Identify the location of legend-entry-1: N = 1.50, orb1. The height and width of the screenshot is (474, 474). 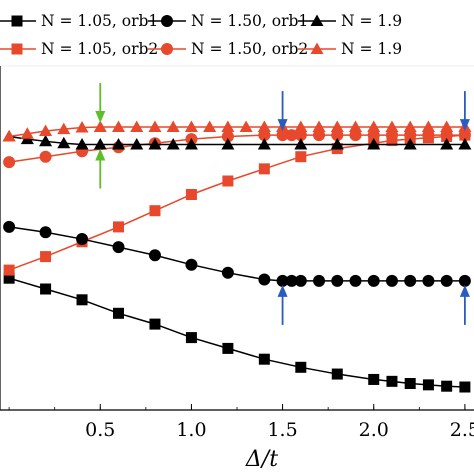
(228, 21).